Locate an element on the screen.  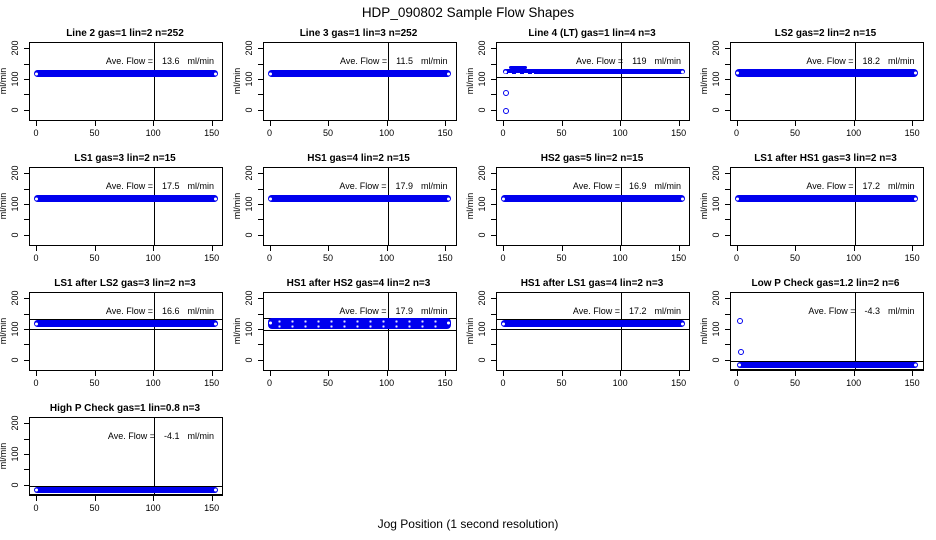
plot-box: Ave. Flow = 11.5 ml/min is located at coordinates (359, 81).